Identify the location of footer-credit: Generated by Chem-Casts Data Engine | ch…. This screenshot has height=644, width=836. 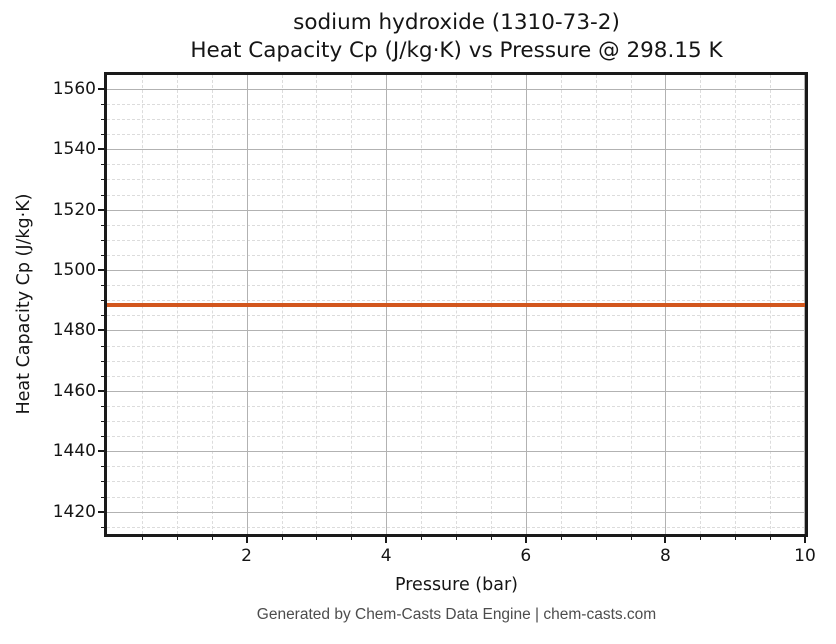
(456, 614).